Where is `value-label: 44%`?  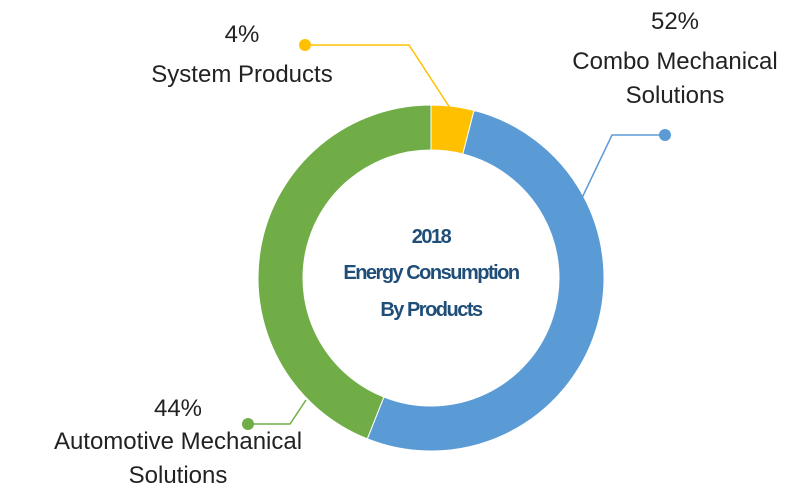 value-label: 44% is located at coordinates (178, 408).